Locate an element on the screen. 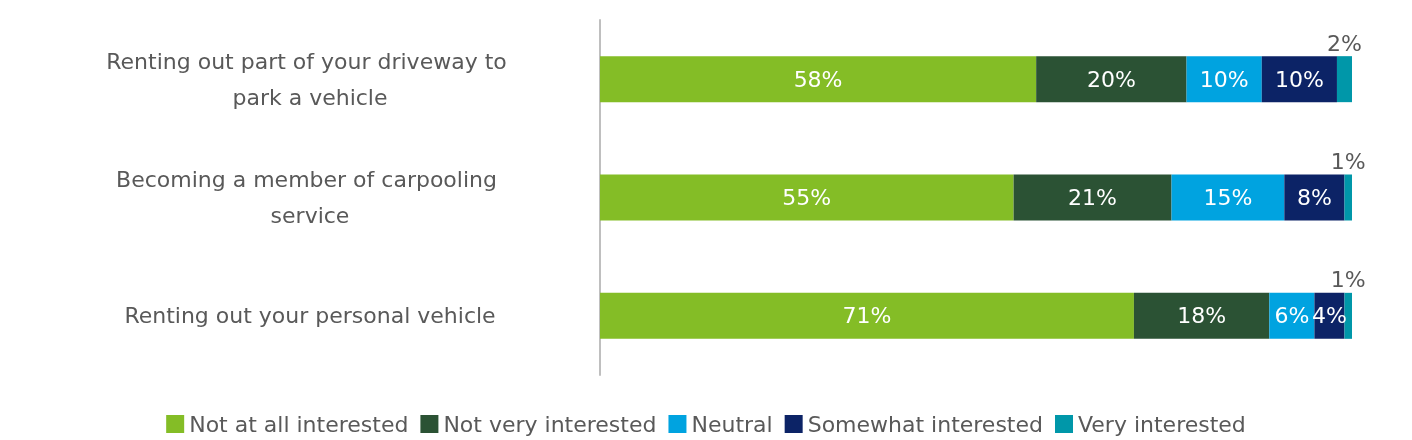 This screenshot has width=1412, height=440. data-label: 4% is located at coordinates (1329, 316).